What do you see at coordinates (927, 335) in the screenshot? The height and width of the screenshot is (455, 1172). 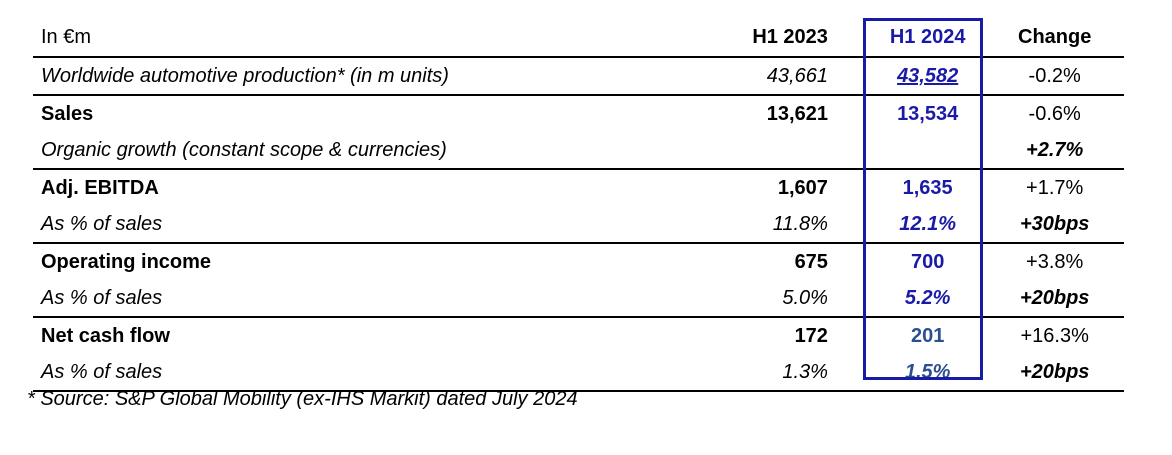 I see `cell-h1-2024: 201` at bounding box center [927, 335].